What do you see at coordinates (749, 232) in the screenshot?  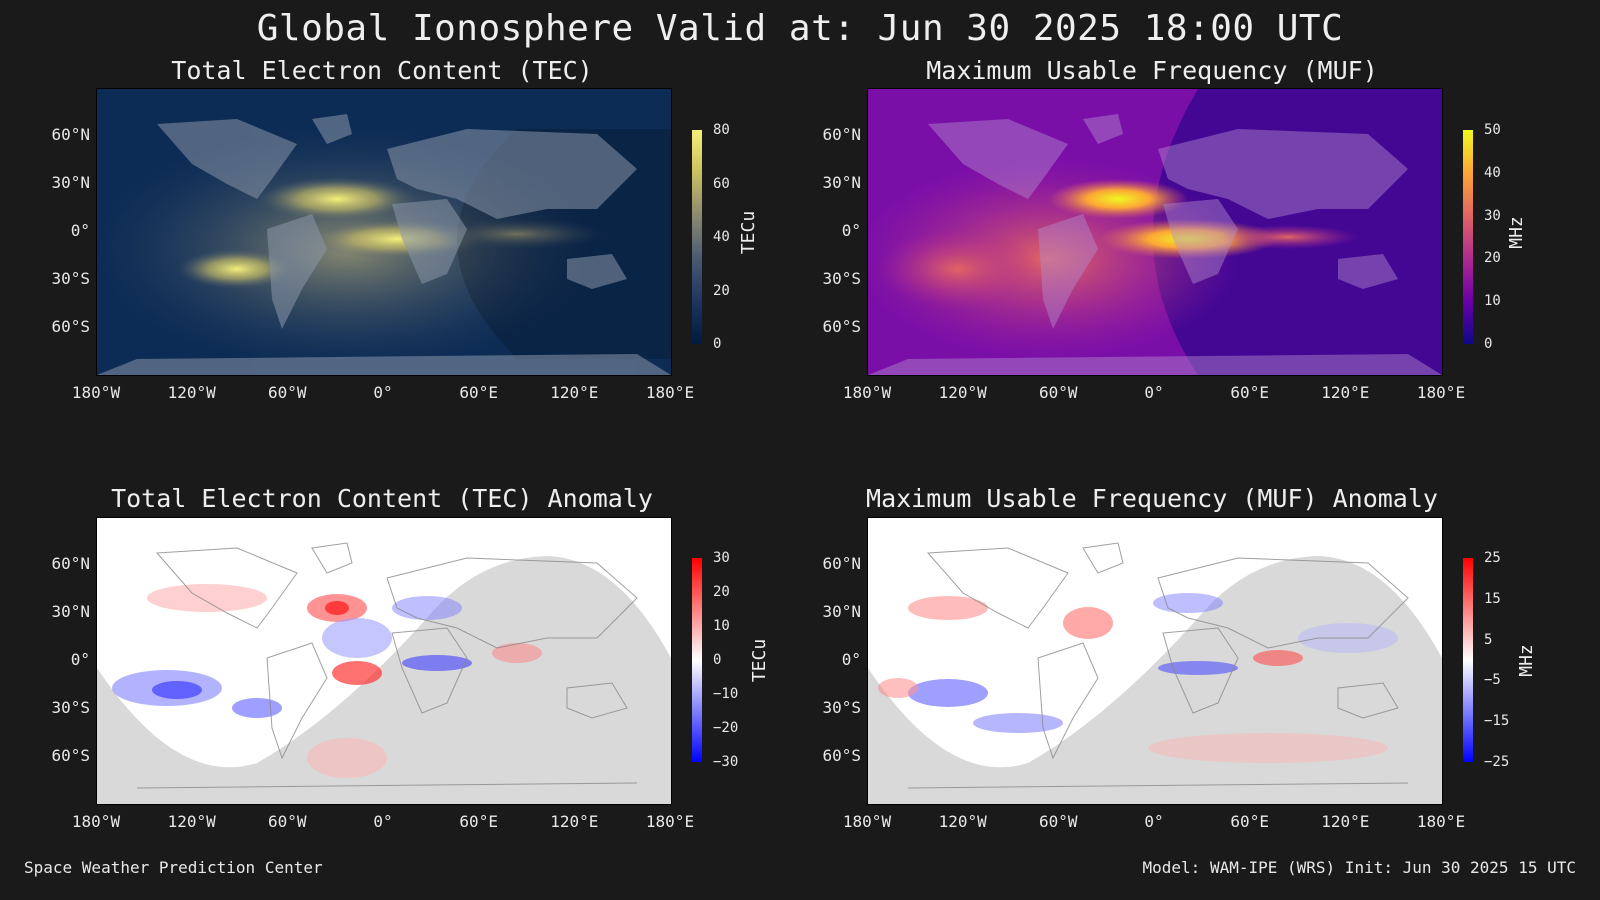 I see `colorbar-label-tec: TECu` at bounding box center [749, 232].